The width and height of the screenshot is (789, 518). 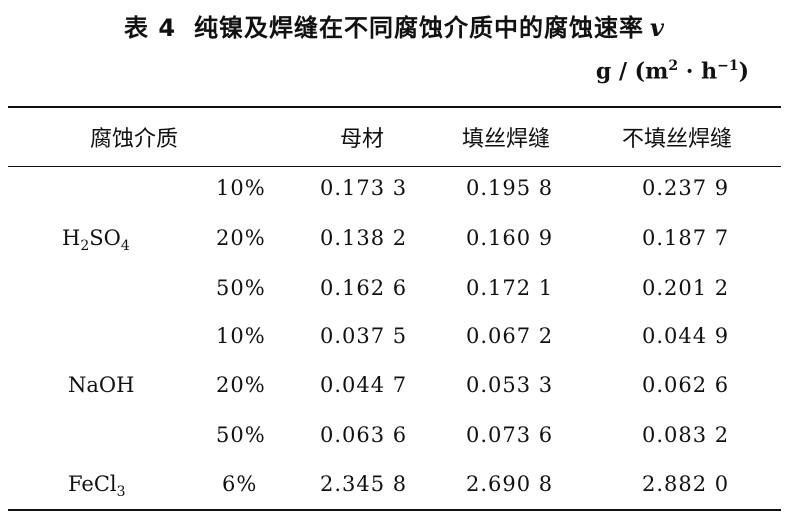 I want to click on row-7-no-filler-weld: 2.882 0, so click(x=686, y=484).